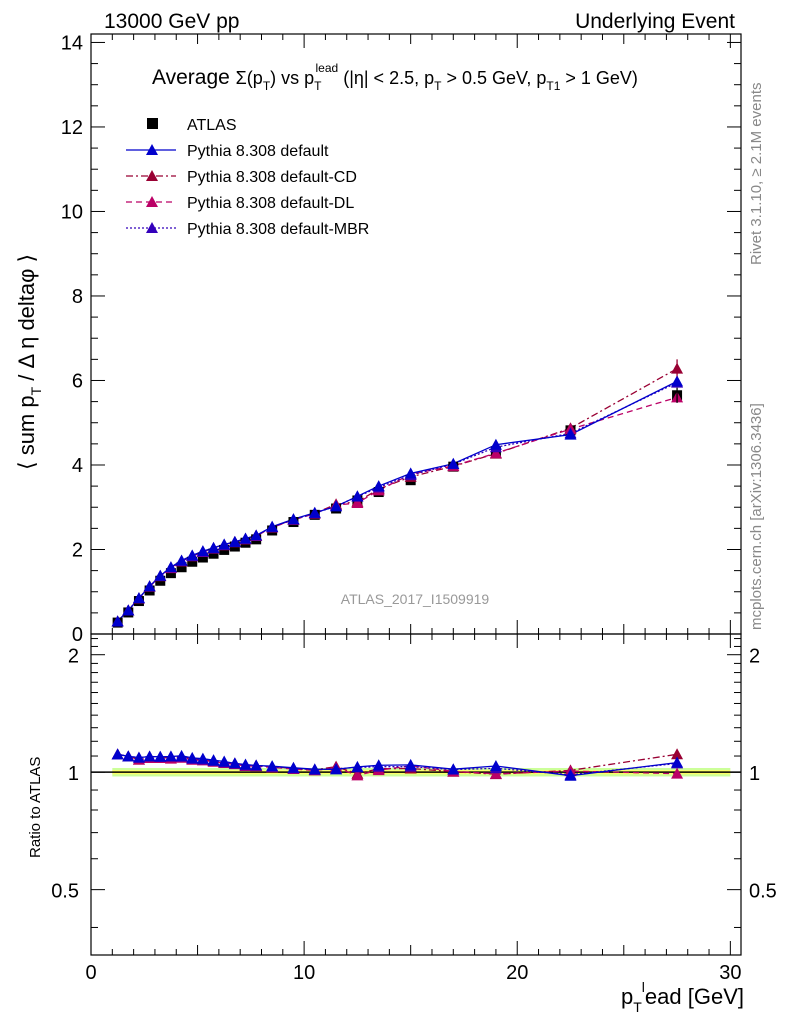 This screenshot has height=1024, width=786. Describe the element at coordinates (756, 174) in the screenshot. I see `rivet-label: Rivet 3.1.10, ≥ 2.1M events` at that location.